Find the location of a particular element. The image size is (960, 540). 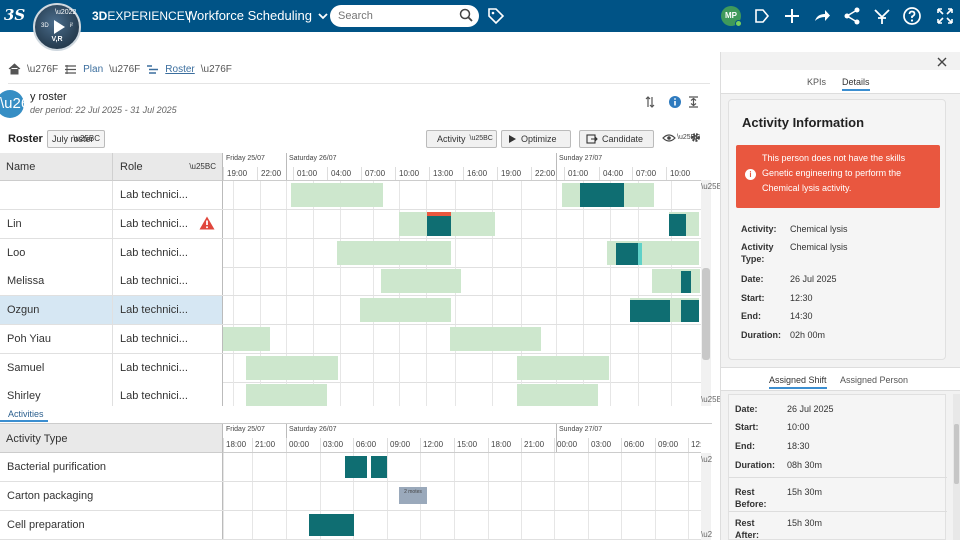

collapse-expand-icon is located at coordinates (693, 102).